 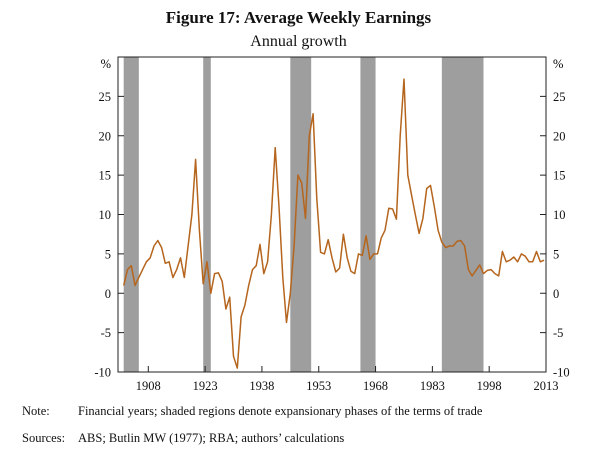 What do you see at coordinates (36, 411) in the screenshot?
I see `note-label: Note:` at bounding box center [36, 411].